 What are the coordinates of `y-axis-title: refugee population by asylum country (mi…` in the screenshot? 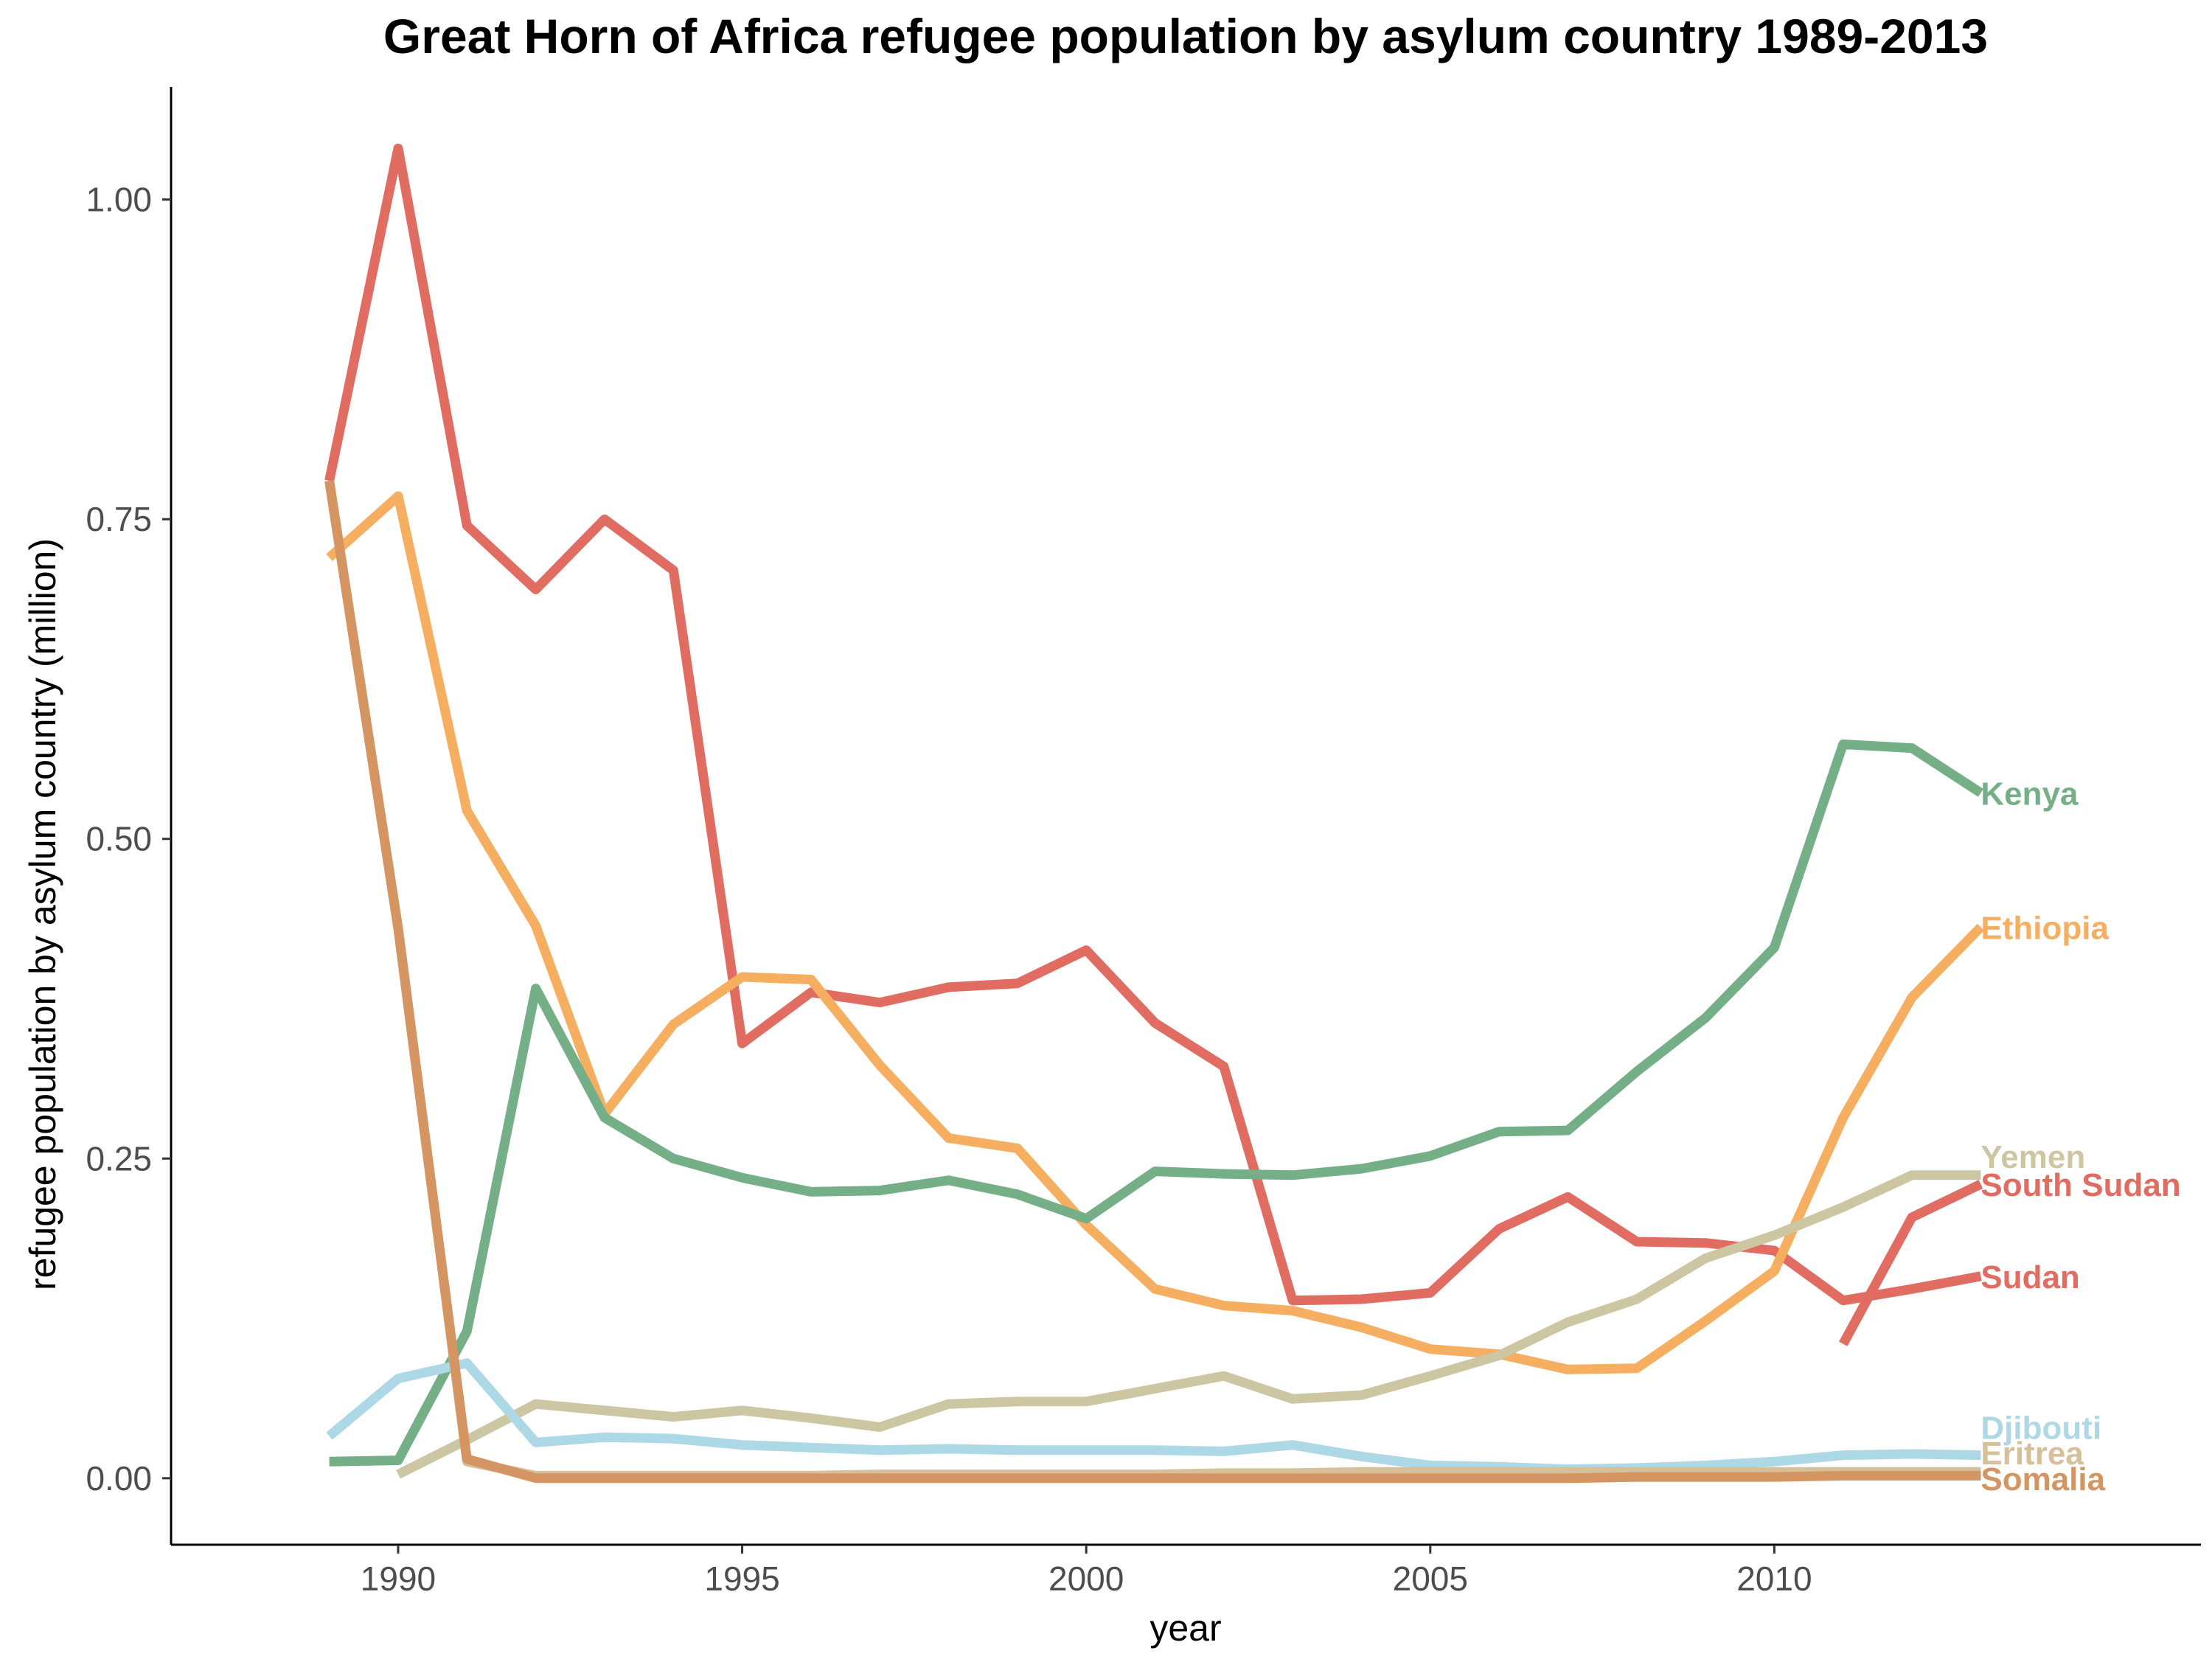 It's located at (42, 914).